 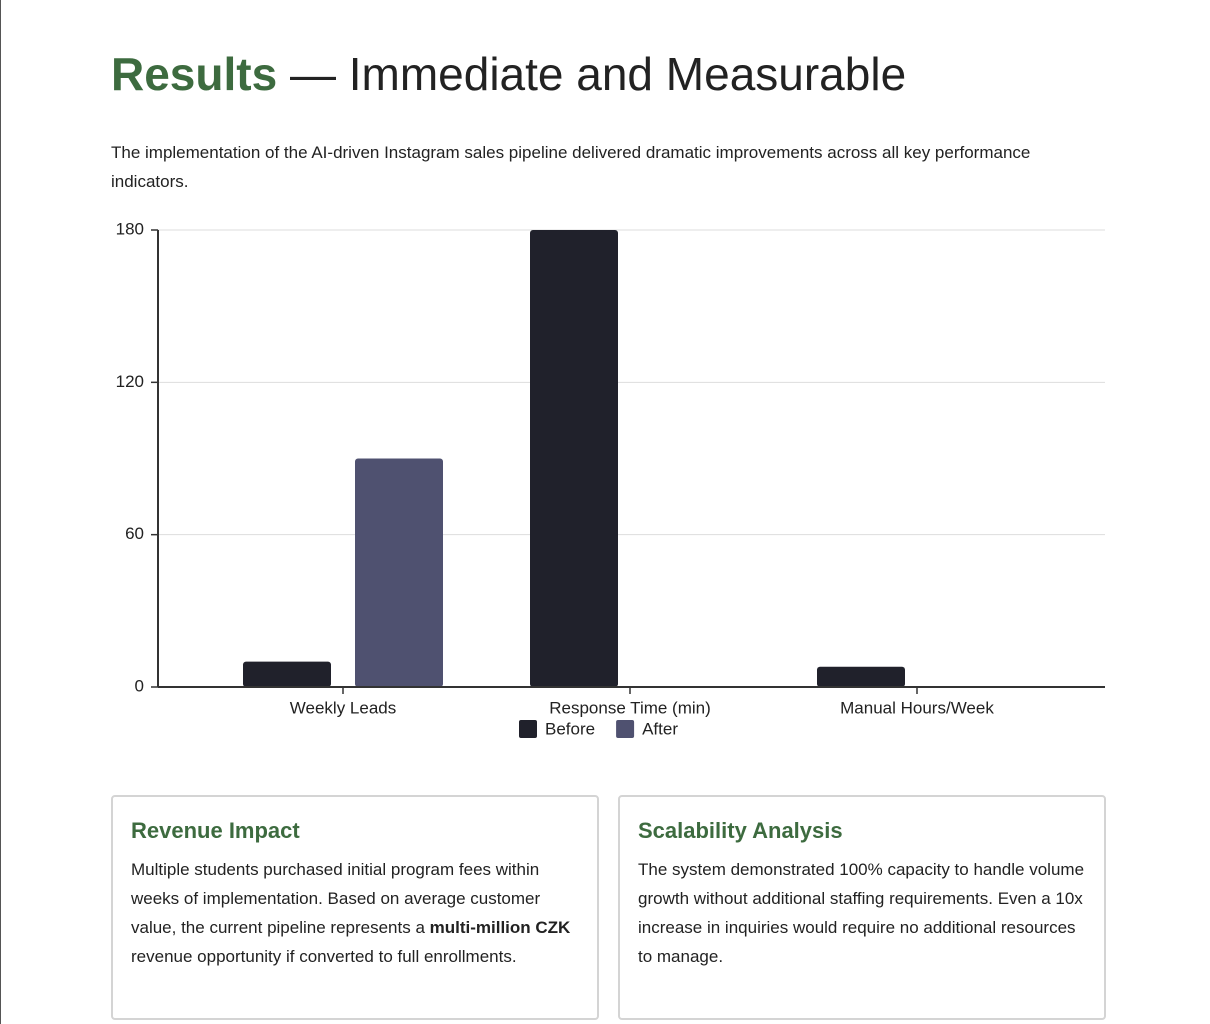 I want to click on y-tick-label: 120, so click(x=130, y=381).